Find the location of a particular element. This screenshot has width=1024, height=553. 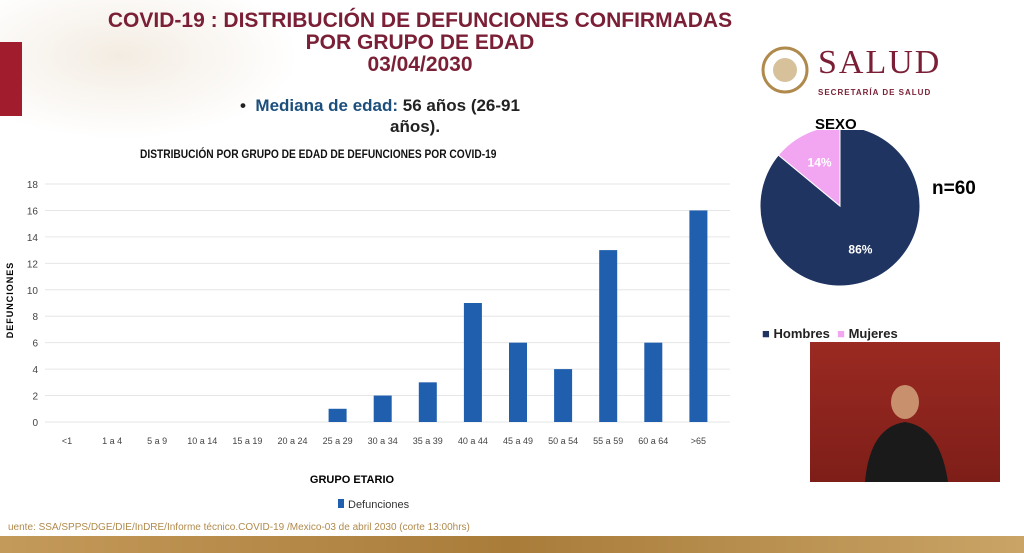

x-tick-label: 50 a 54 is located at coordinates (563, 441).